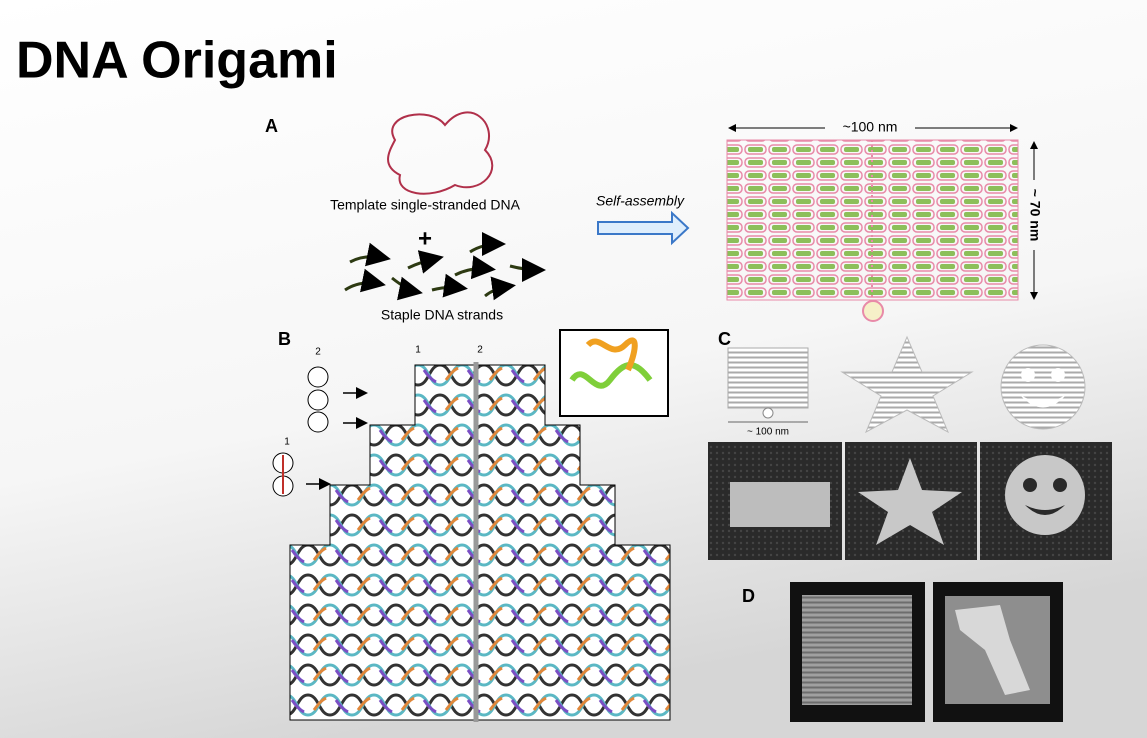 This screenshot has height=738, width=1147. Describe the element at coordinates (480, 350) in the screenshot. I see `helix-number: 2` at that location.